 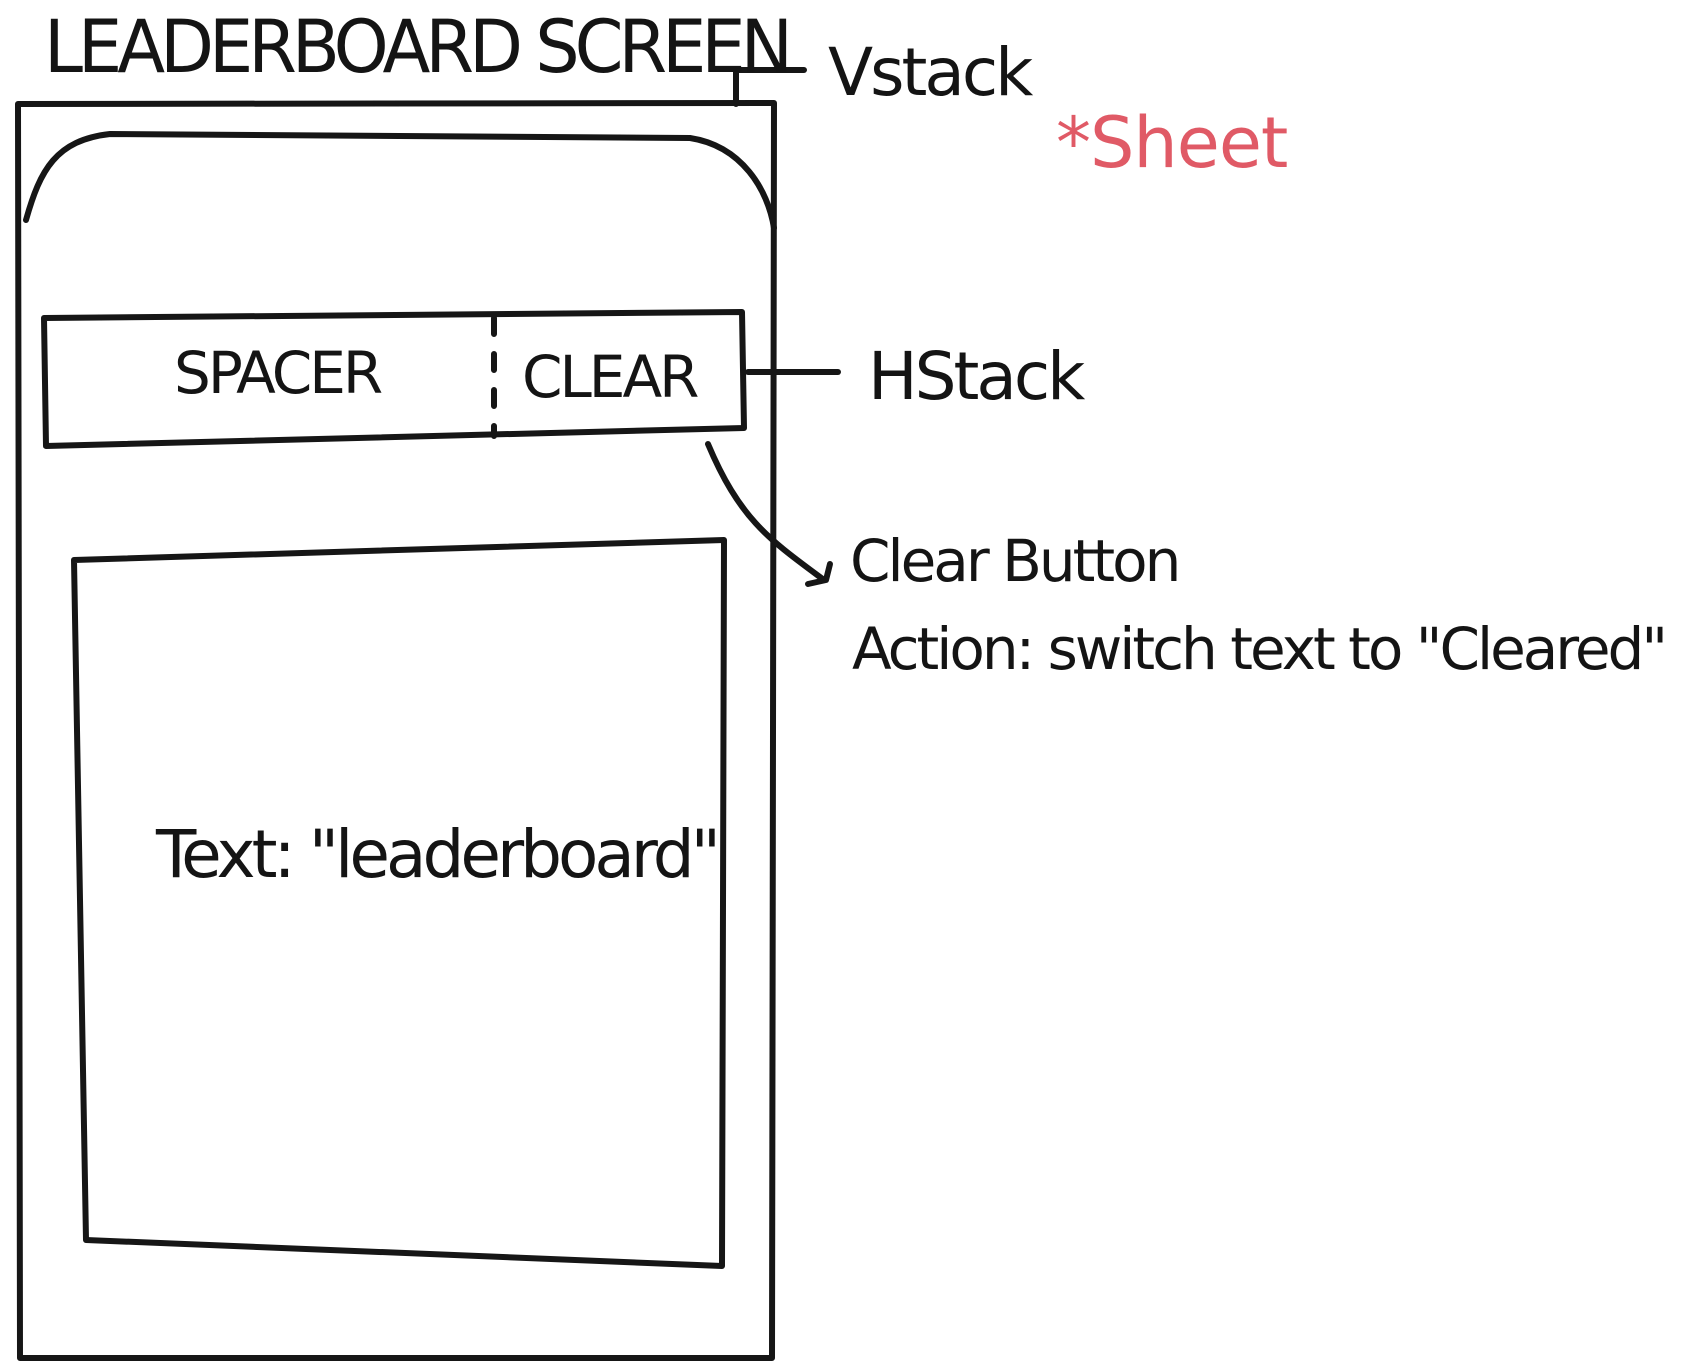 What do you see at coordinates (278, 373) in the screenshot?
I see `spacer-label: SPACER` at bounding box center [278, 373].